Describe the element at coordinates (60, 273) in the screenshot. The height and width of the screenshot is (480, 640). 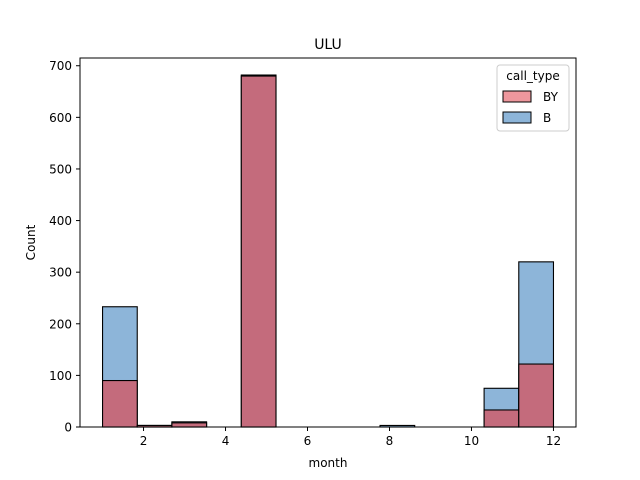
I see `y-tick-label: 300` at that location.